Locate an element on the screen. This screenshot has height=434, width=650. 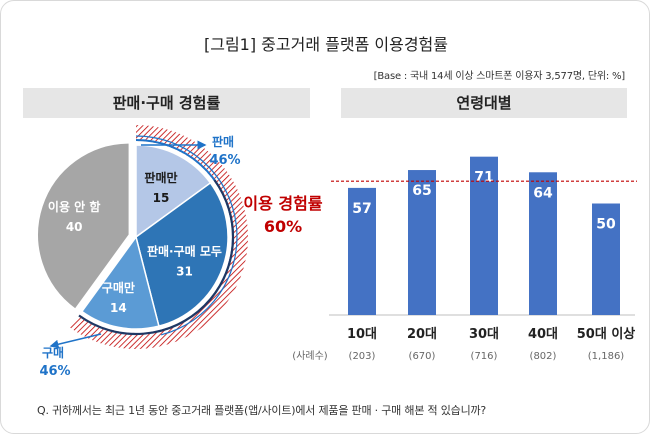
bar-sample-size: (802) is located at coordinates (543, 356).